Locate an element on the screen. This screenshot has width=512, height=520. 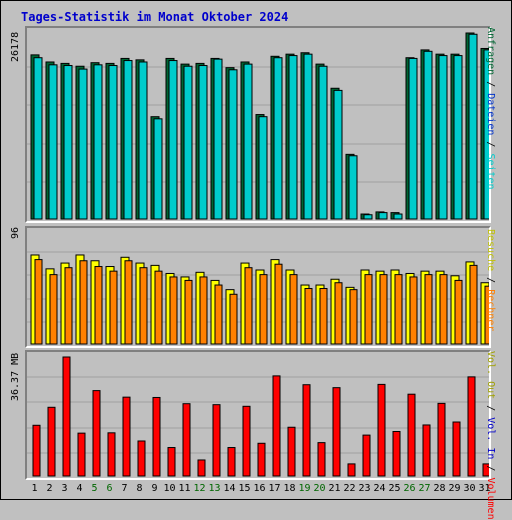
legend-dateien: Dateien is located at coordinates (490, 114).